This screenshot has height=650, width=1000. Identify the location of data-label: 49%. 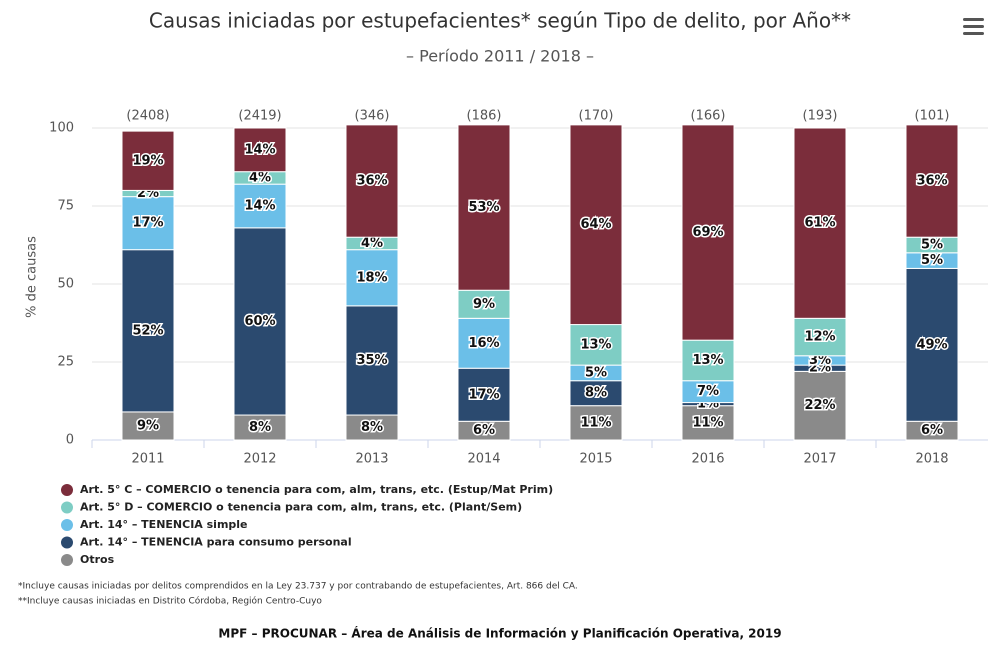
(931, 344).